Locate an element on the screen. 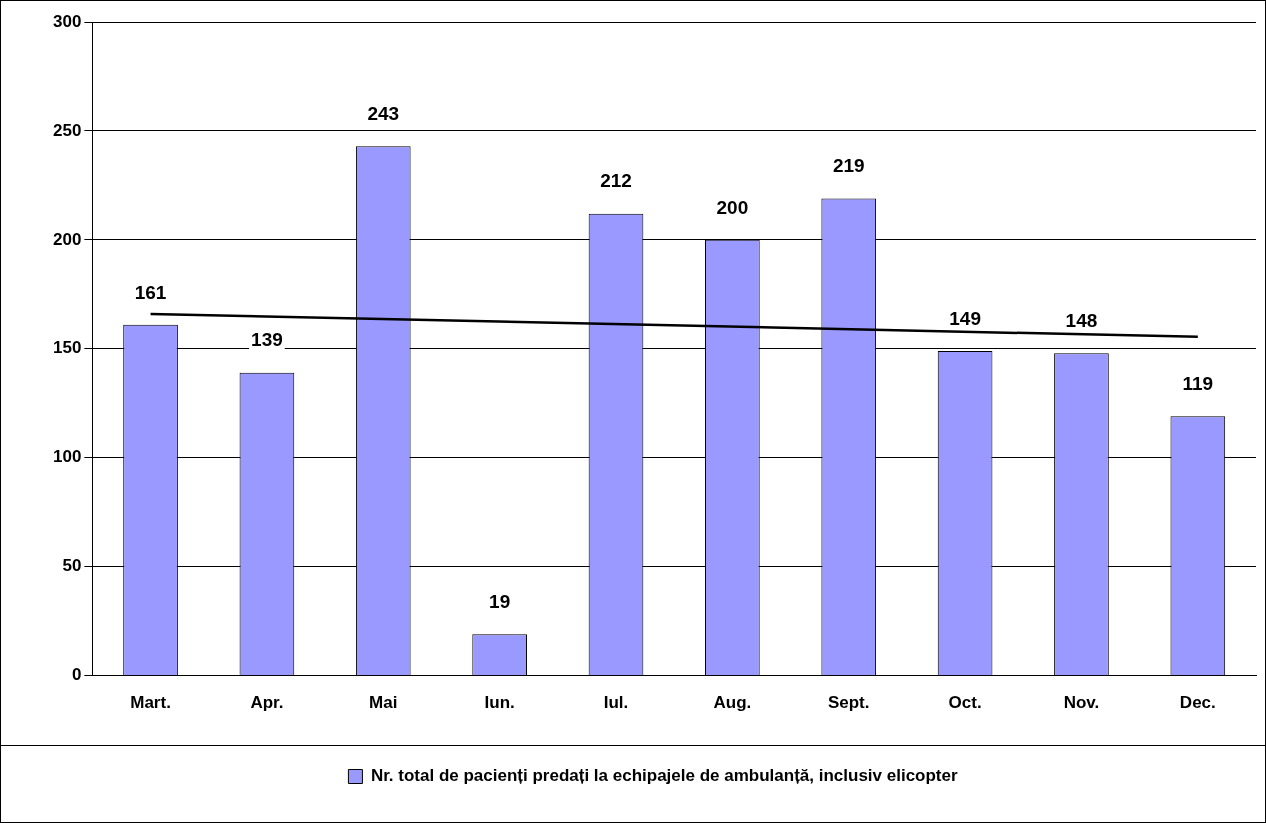 The height and width of the screenshot is (823, 1266). x-tick-label: Mai is located at coordinates (383, 703).